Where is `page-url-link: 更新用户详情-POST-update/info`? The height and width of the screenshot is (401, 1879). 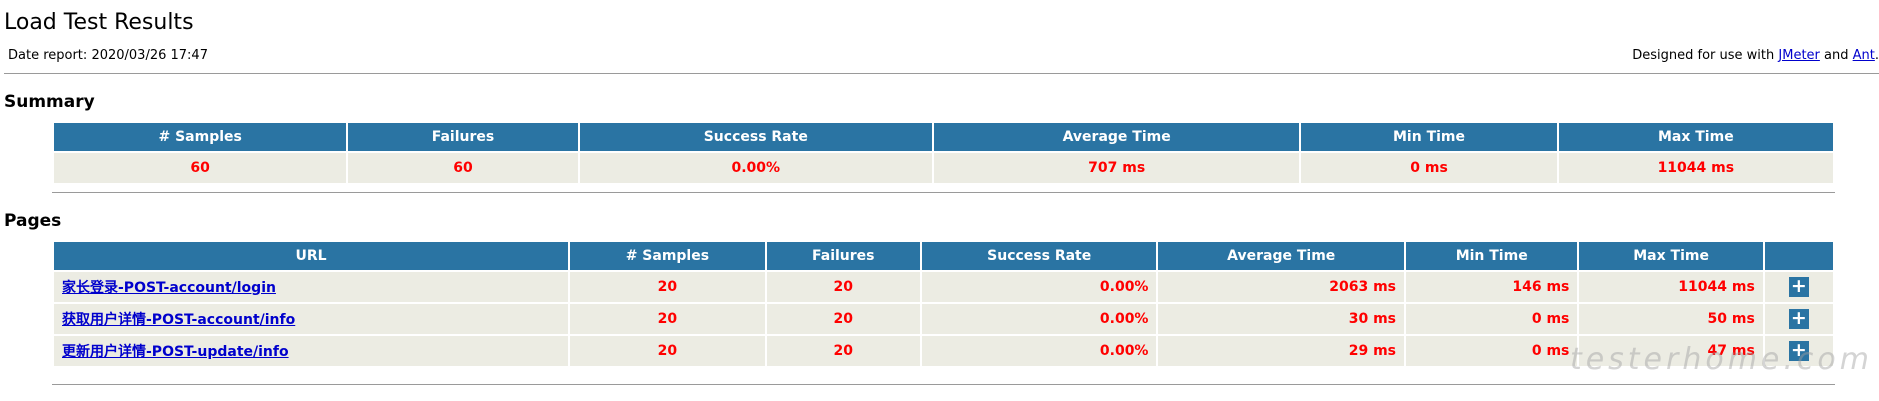 page-url-link: 更新用户详情-POST-update/info is located at coordinates (175, 352).